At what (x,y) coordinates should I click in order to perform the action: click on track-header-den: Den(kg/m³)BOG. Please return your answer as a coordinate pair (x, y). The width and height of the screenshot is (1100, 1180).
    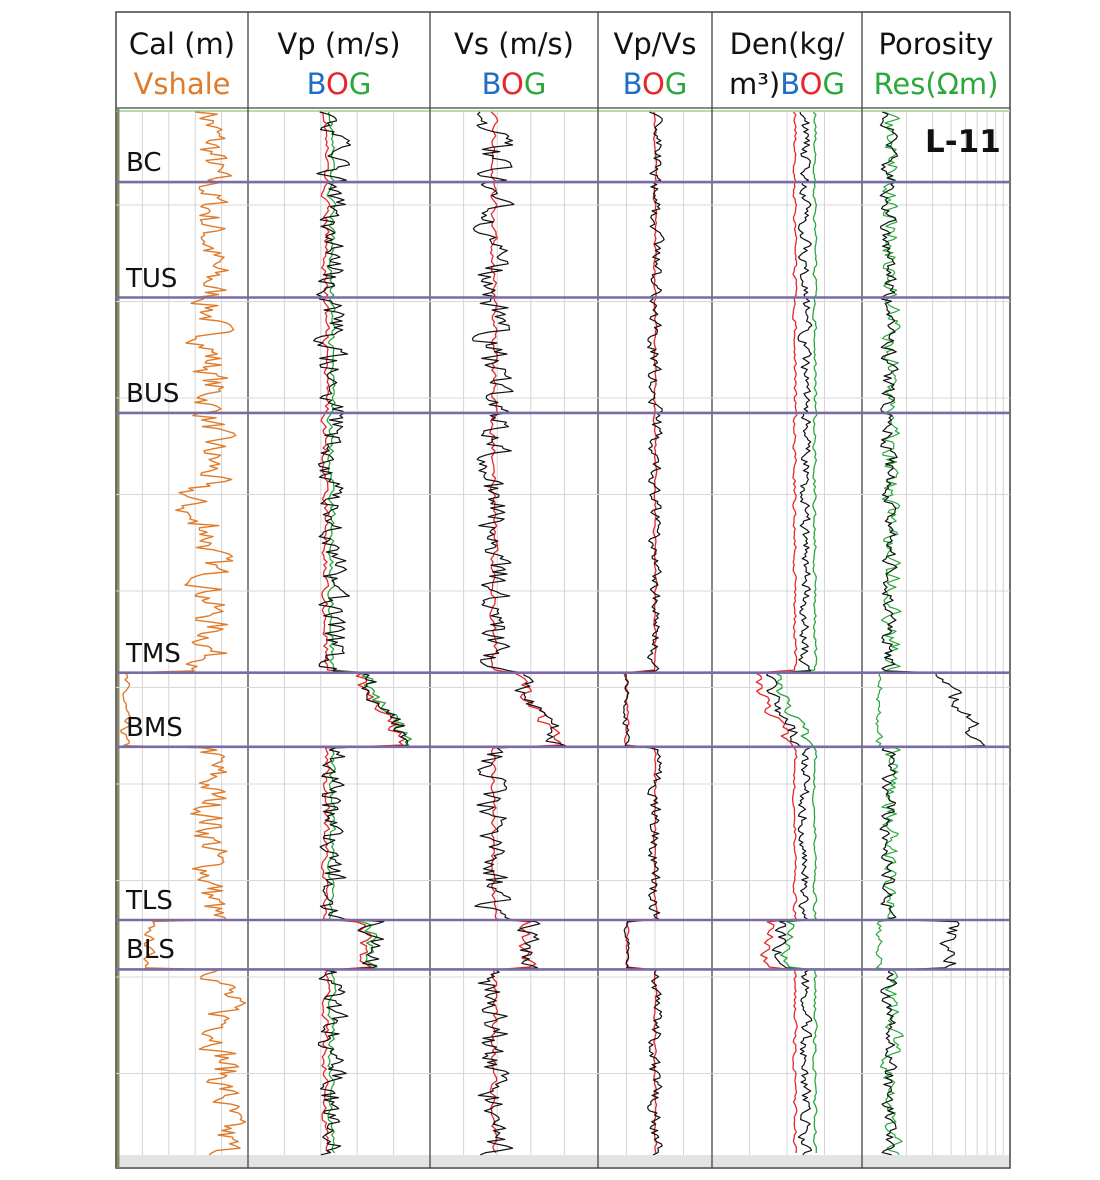
    Looking at the image, I should click on (787, 64).